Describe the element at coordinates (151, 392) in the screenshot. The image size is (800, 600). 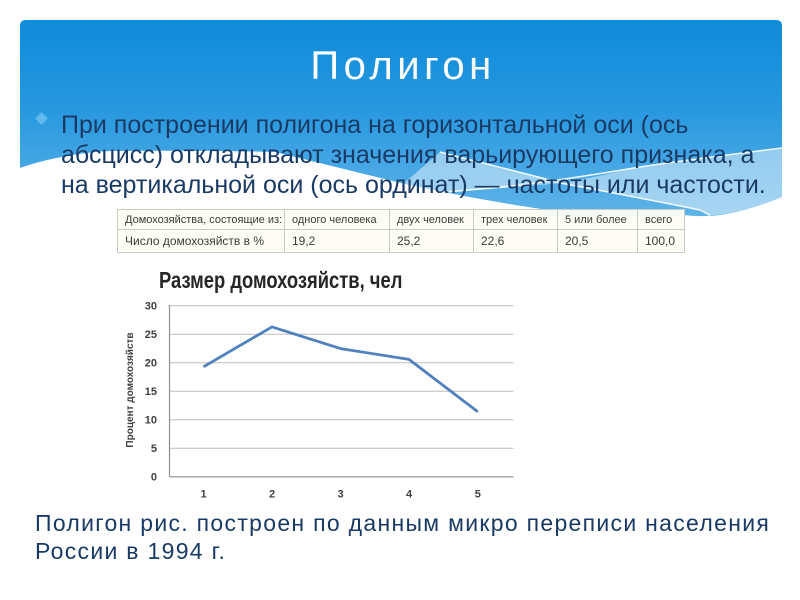
I see `svg-text: 15` at that location.